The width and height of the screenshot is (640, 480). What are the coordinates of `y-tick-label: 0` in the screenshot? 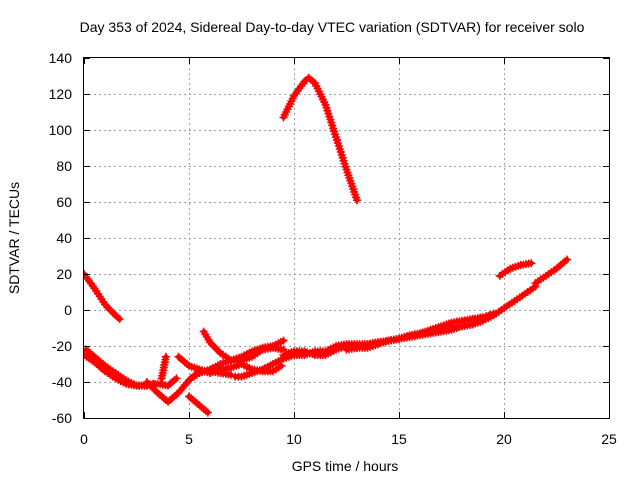 It's located at (68, 310).